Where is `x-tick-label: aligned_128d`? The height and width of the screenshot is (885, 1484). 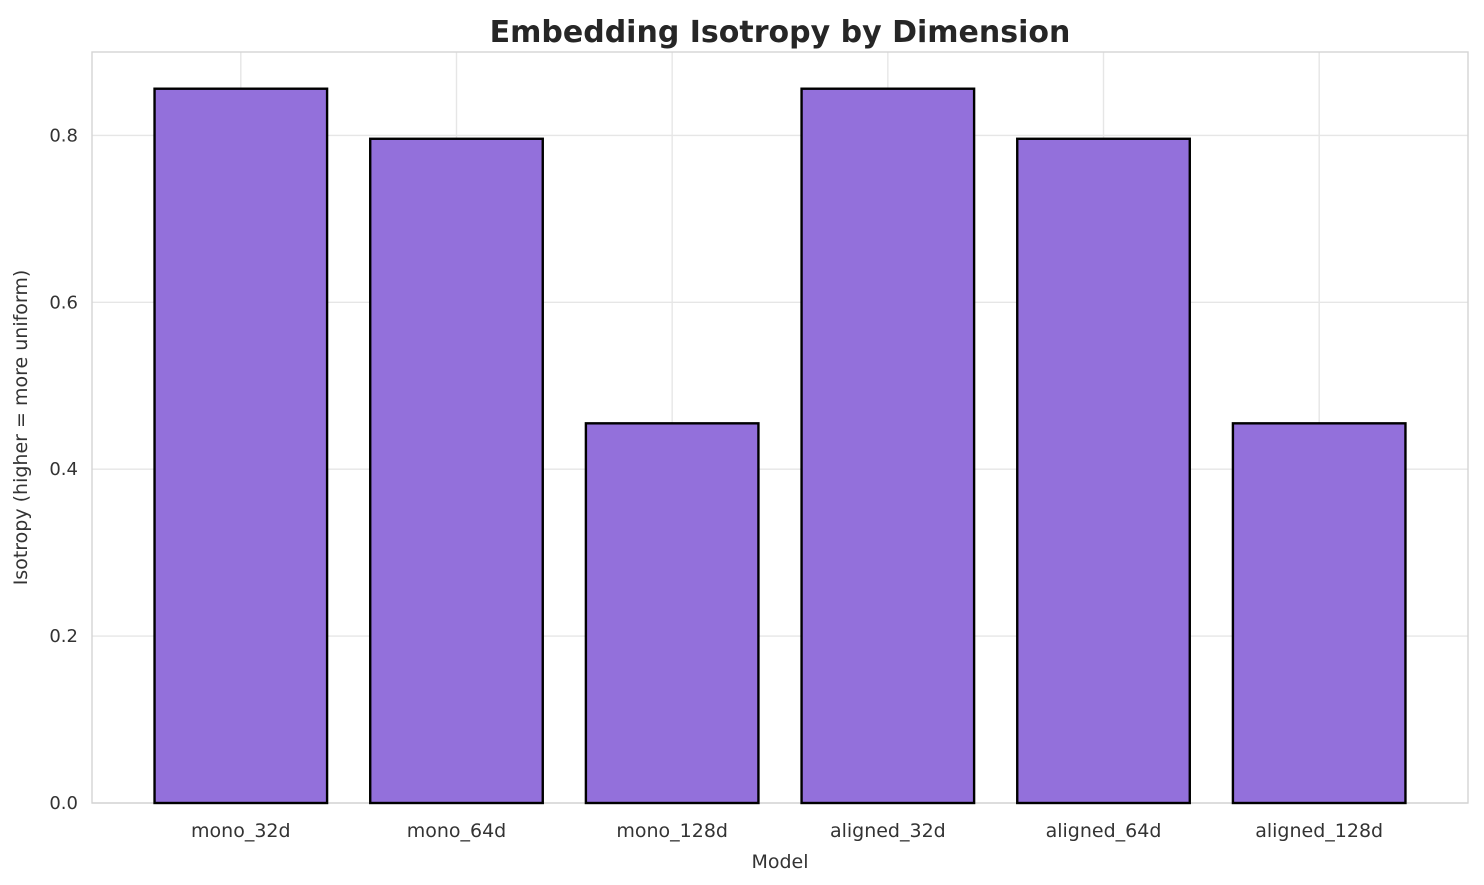 x-tick-label: aligned_128d is located at coordinates (1319, 831).